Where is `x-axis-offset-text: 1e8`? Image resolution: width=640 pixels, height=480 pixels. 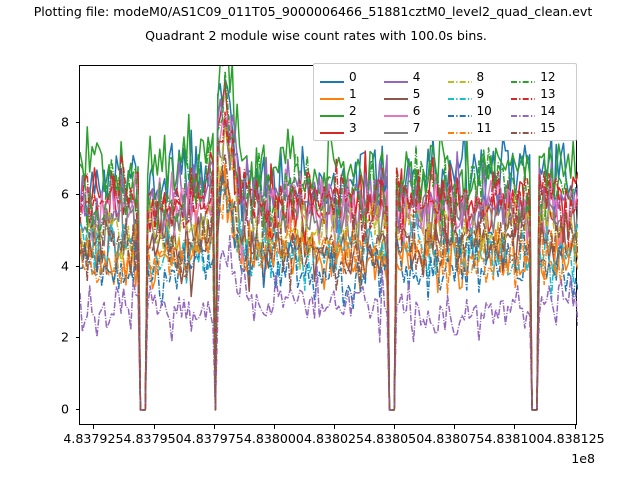
x-axis-offset-text: 1e8 is located at coordinates (583, 458).